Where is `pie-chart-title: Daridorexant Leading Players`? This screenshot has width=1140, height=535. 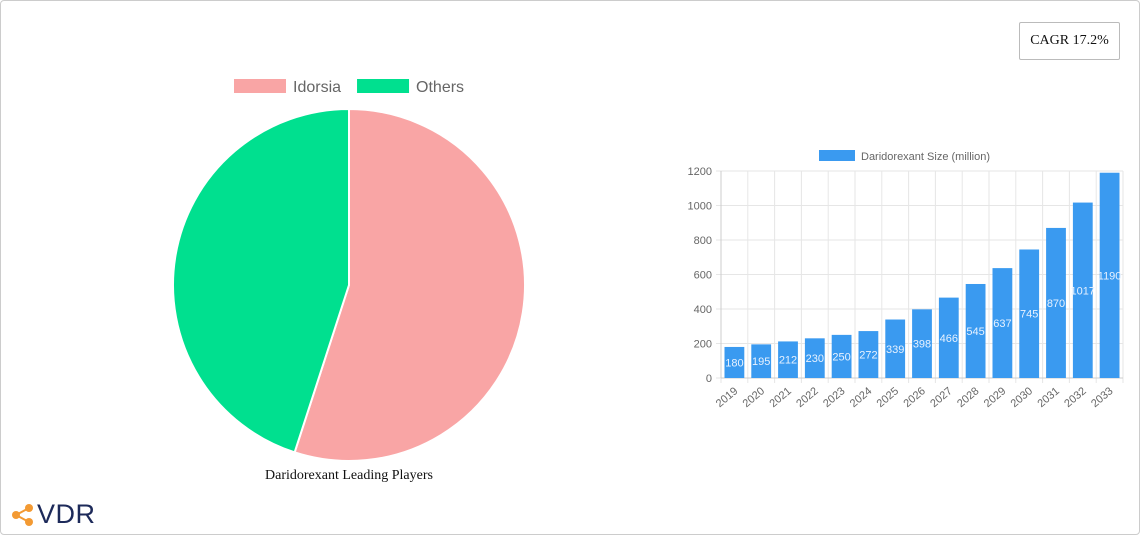
pie-chart-title: Daridorexant Leading Players is located at coordinates (349, 475).